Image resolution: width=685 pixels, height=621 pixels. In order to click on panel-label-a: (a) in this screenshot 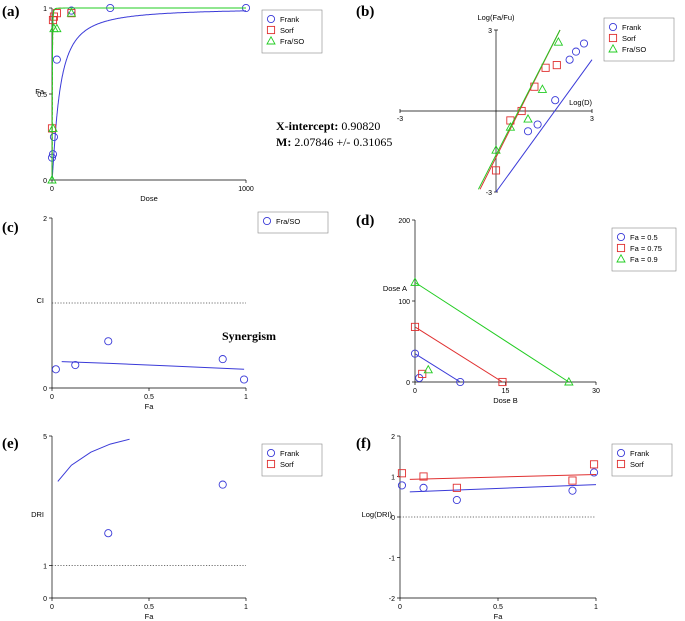, I will do `click(11, 12)`.